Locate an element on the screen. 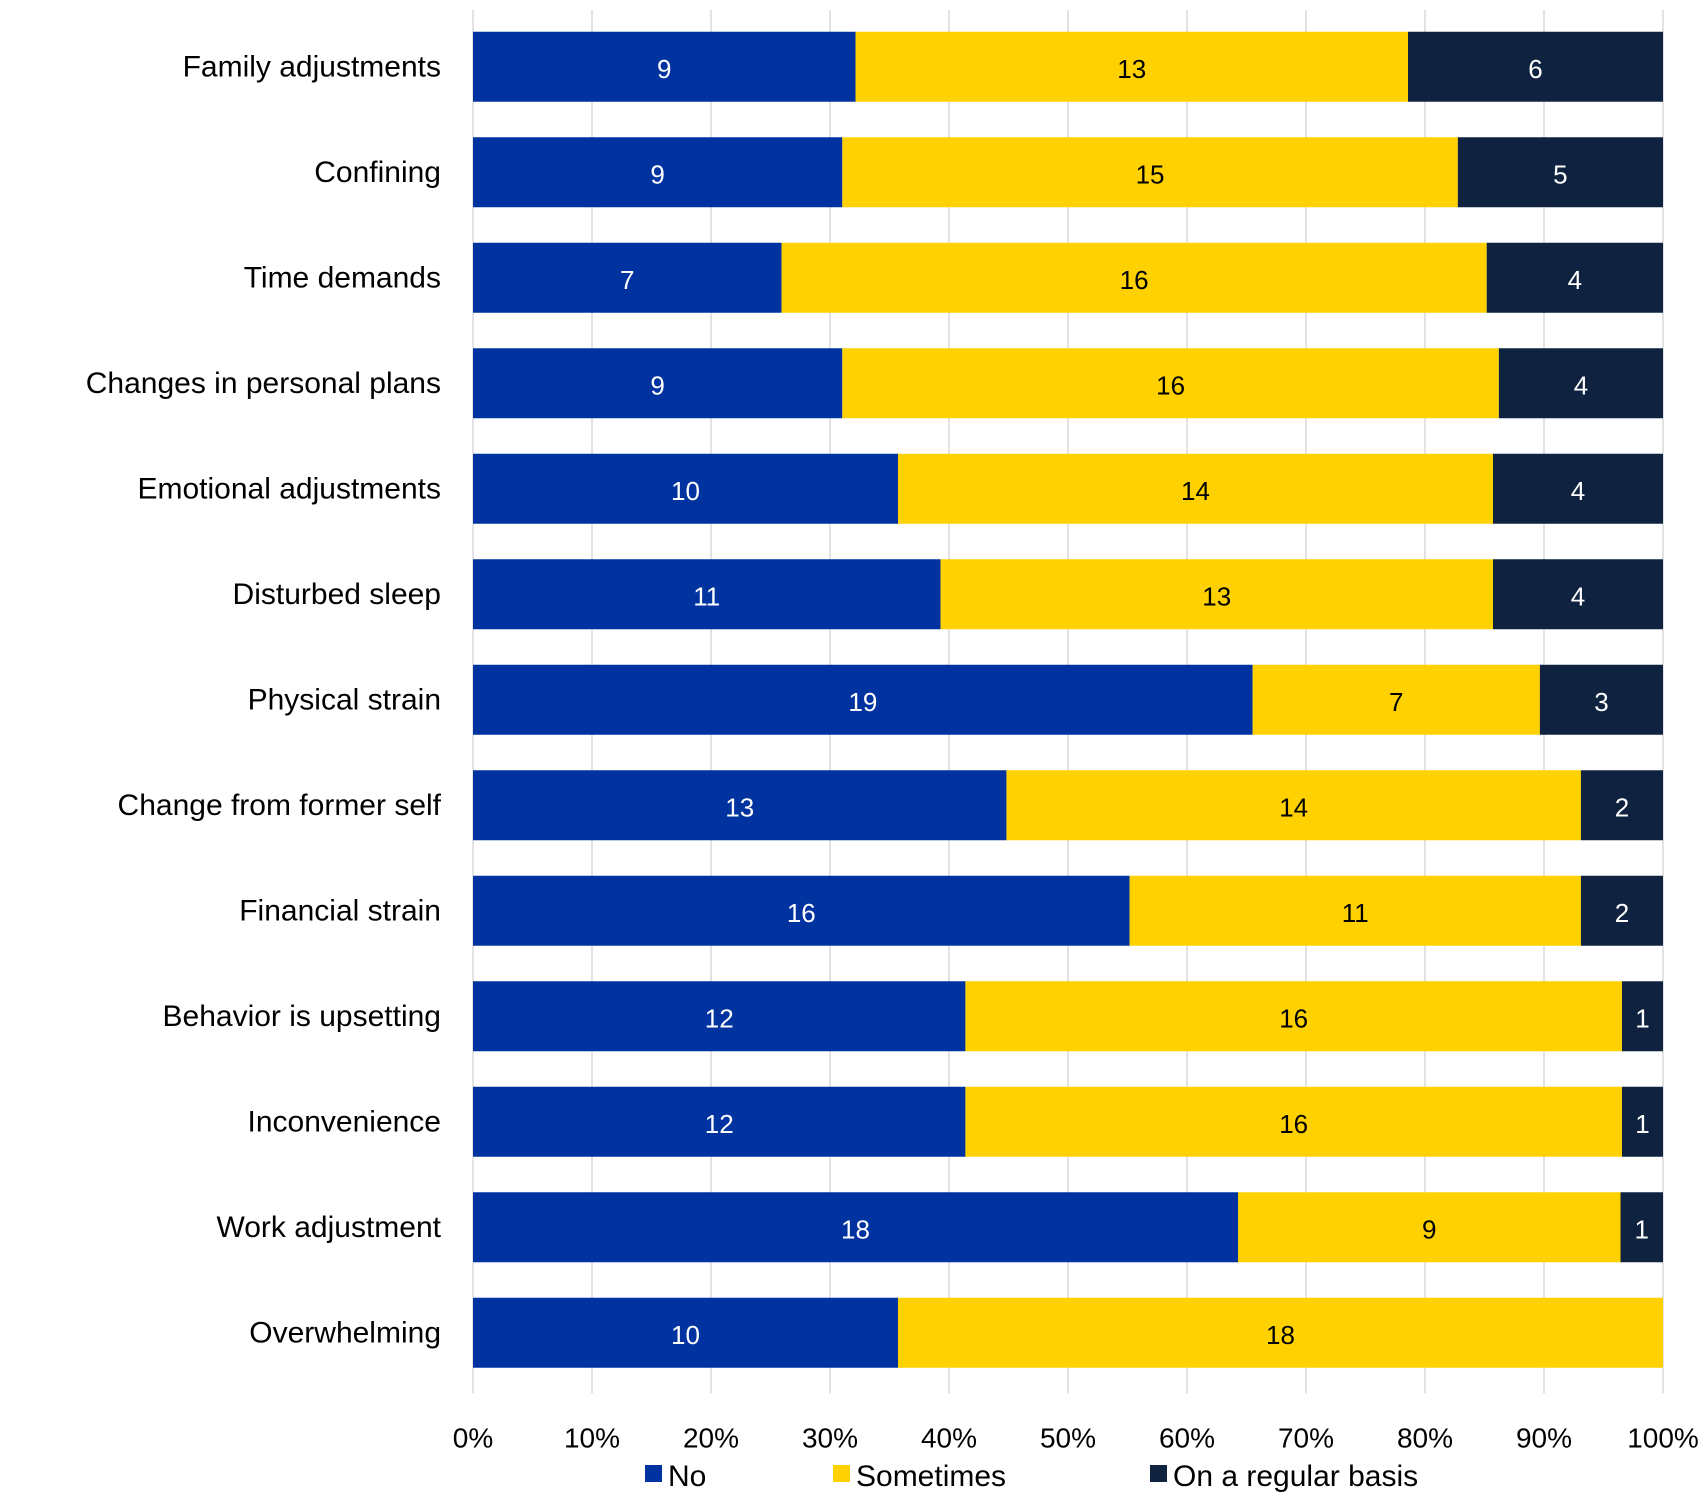 The width and height of the screenshot is (1705, 1500). x-tick-label: 60% is located at coordinates (1187, 1438).